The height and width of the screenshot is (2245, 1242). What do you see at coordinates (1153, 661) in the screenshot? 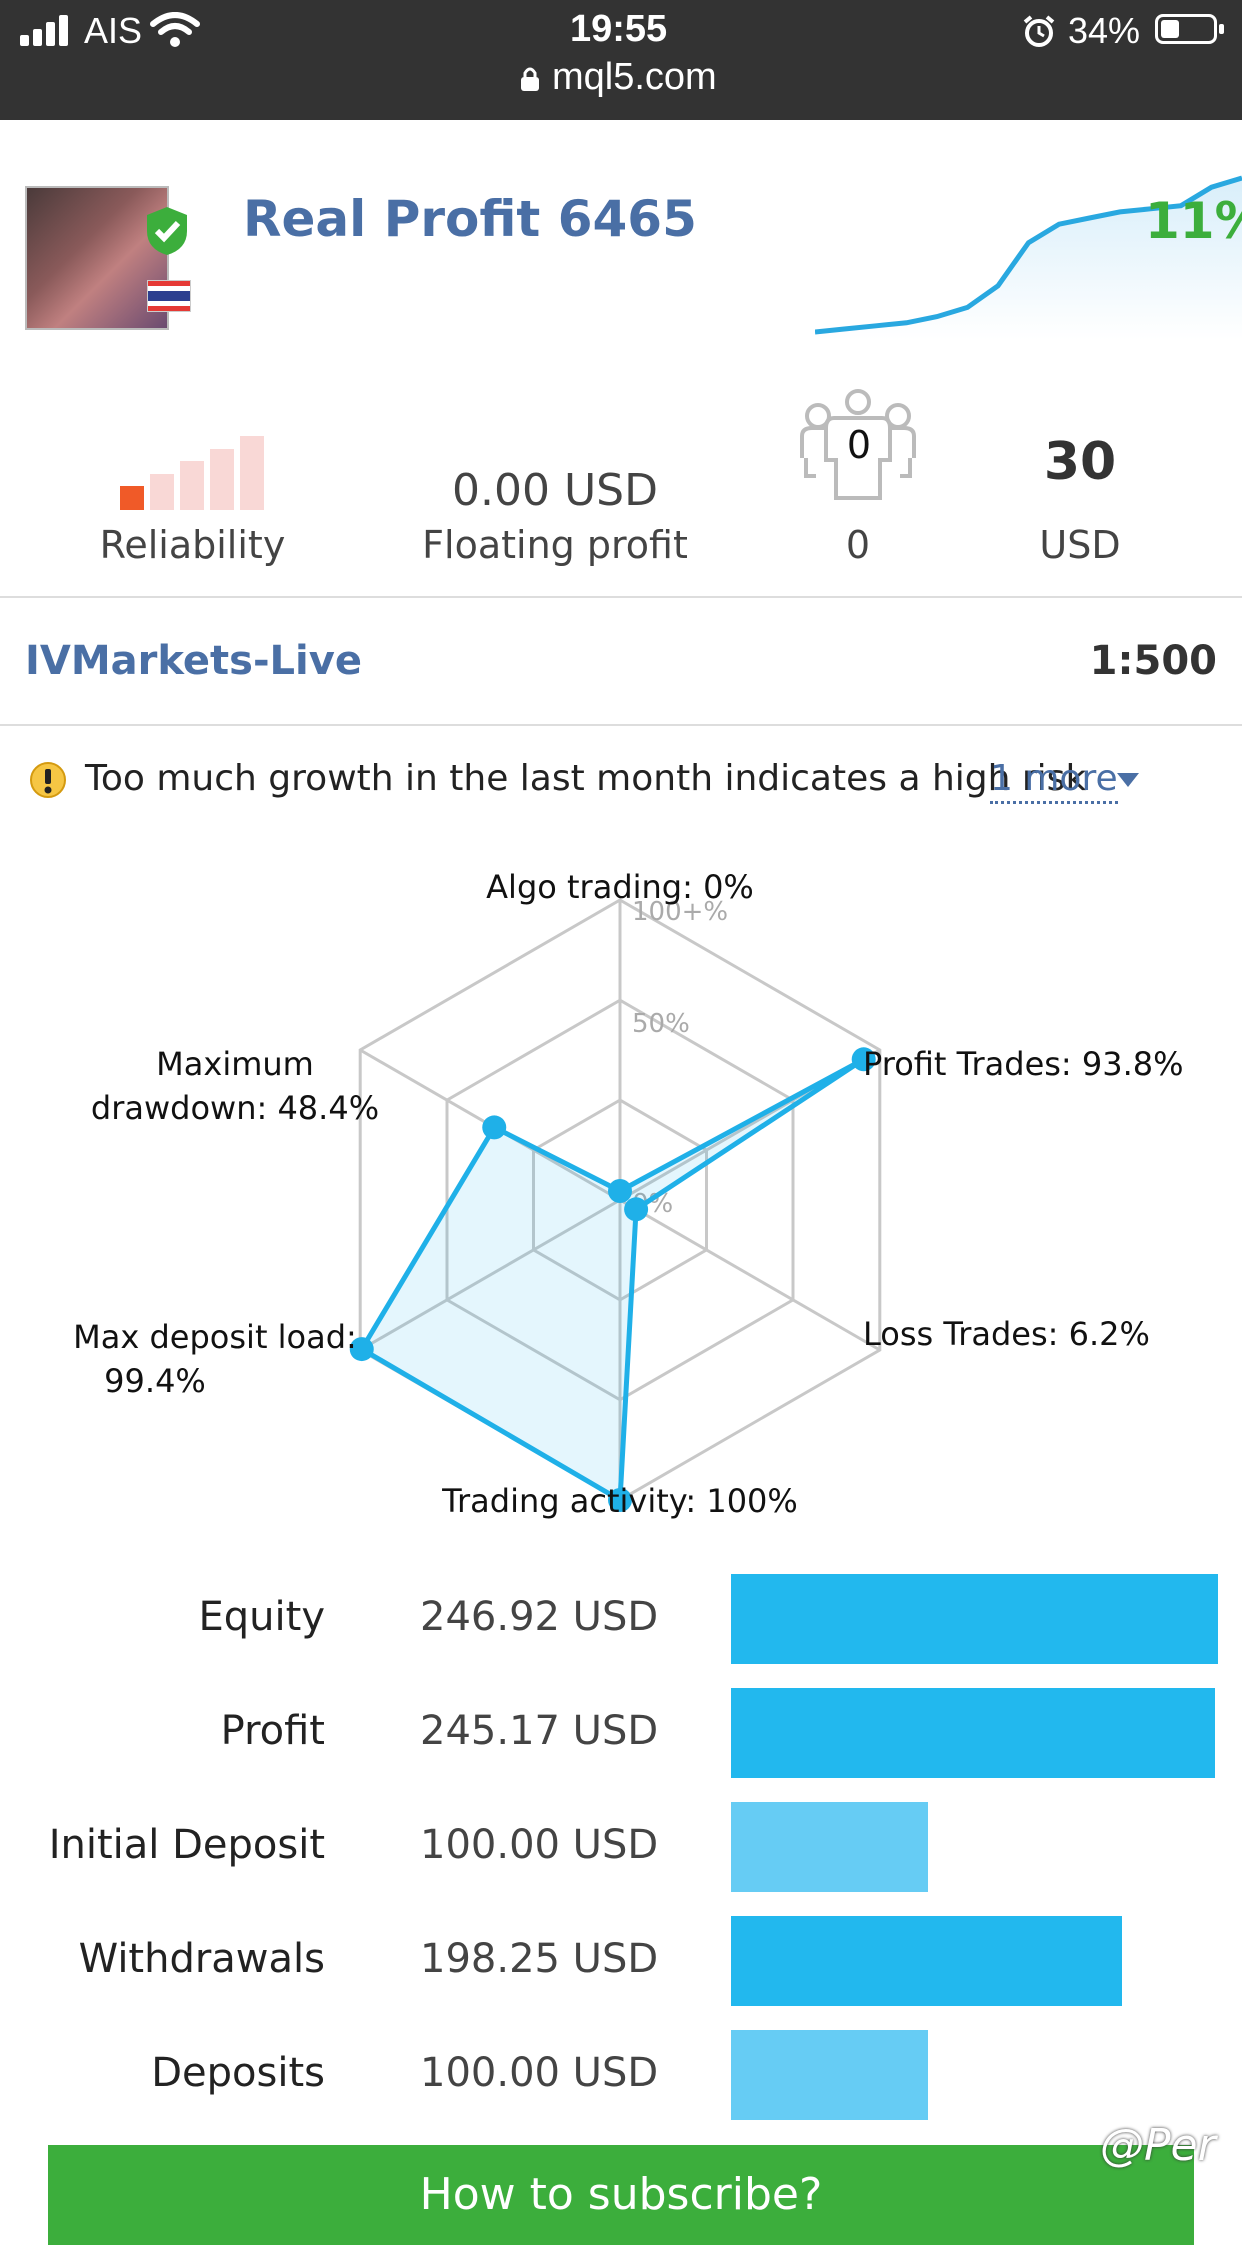
I see `leverage-value: 1:500` at bounding box center [1153, 661].